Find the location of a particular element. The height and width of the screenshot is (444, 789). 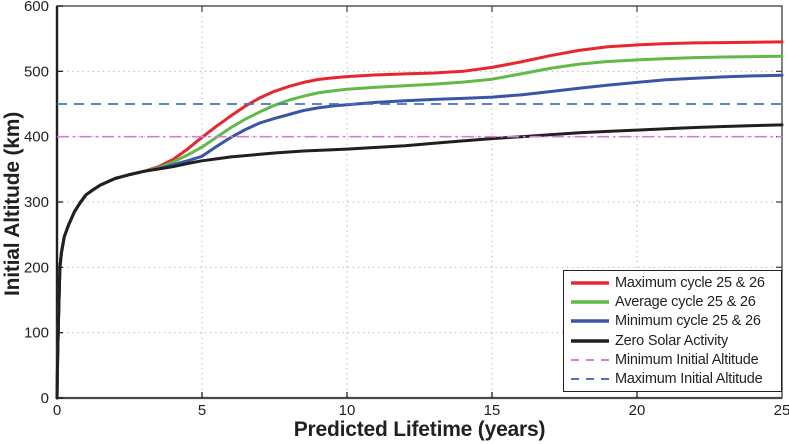

x-tick-label: 25 is located at coordinates (781, 410).